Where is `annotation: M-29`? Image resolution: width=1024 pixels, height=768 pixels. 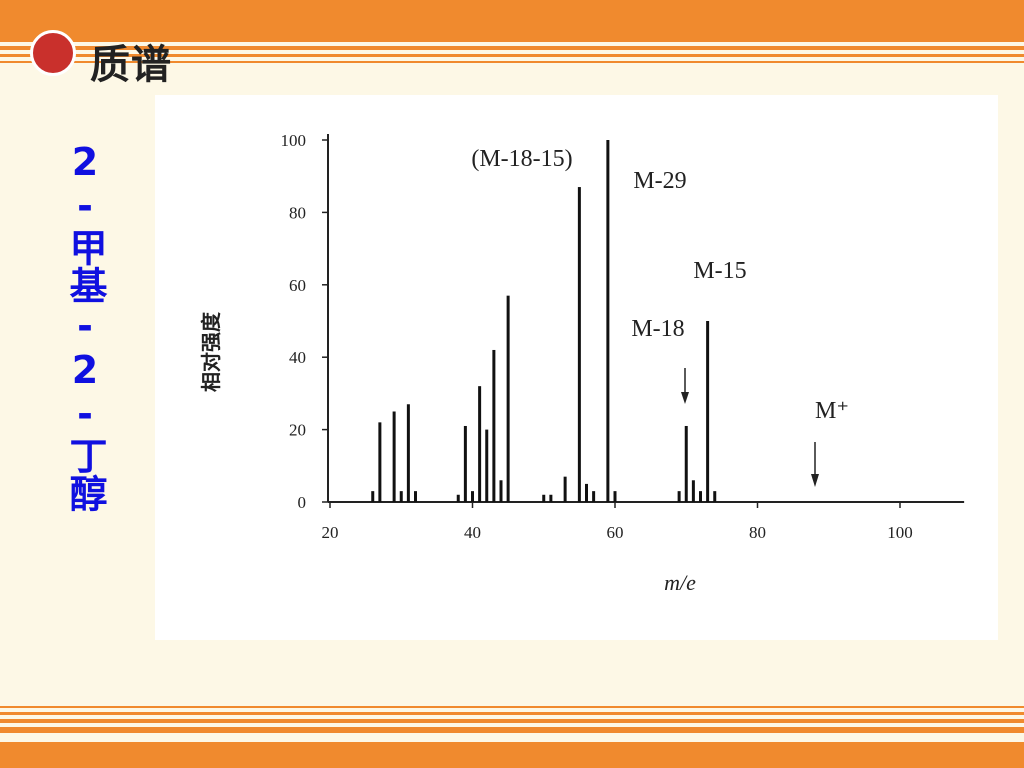 annotation: M-29 is located at coordinates (659, 181).